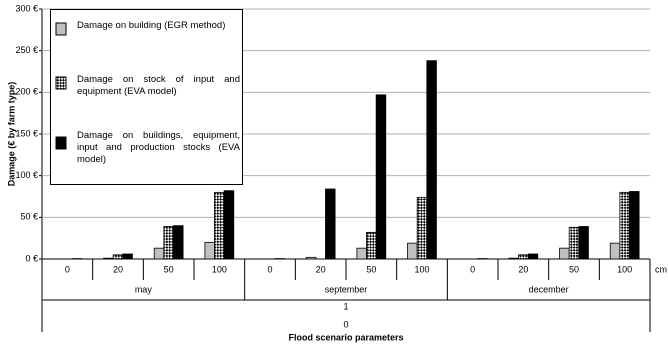 The height and width of the screenshot is (346, 668). Describe the element at coordinates (26, 133) in the screenshot. I see `y-tick-label: 150 €` at that location.